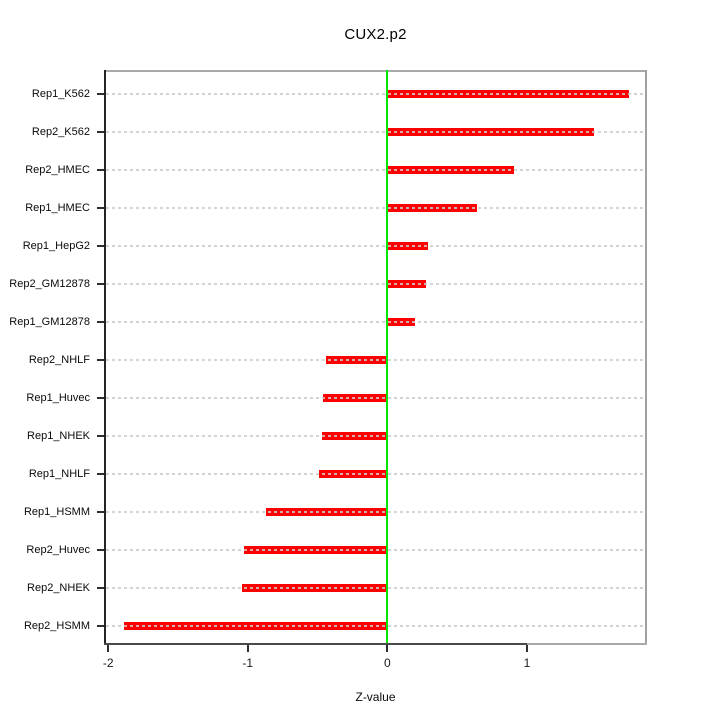 The width and height of the screenshot is (720, 720). I want to click on y-label: Rep1_HMEC, so click(57, 207).